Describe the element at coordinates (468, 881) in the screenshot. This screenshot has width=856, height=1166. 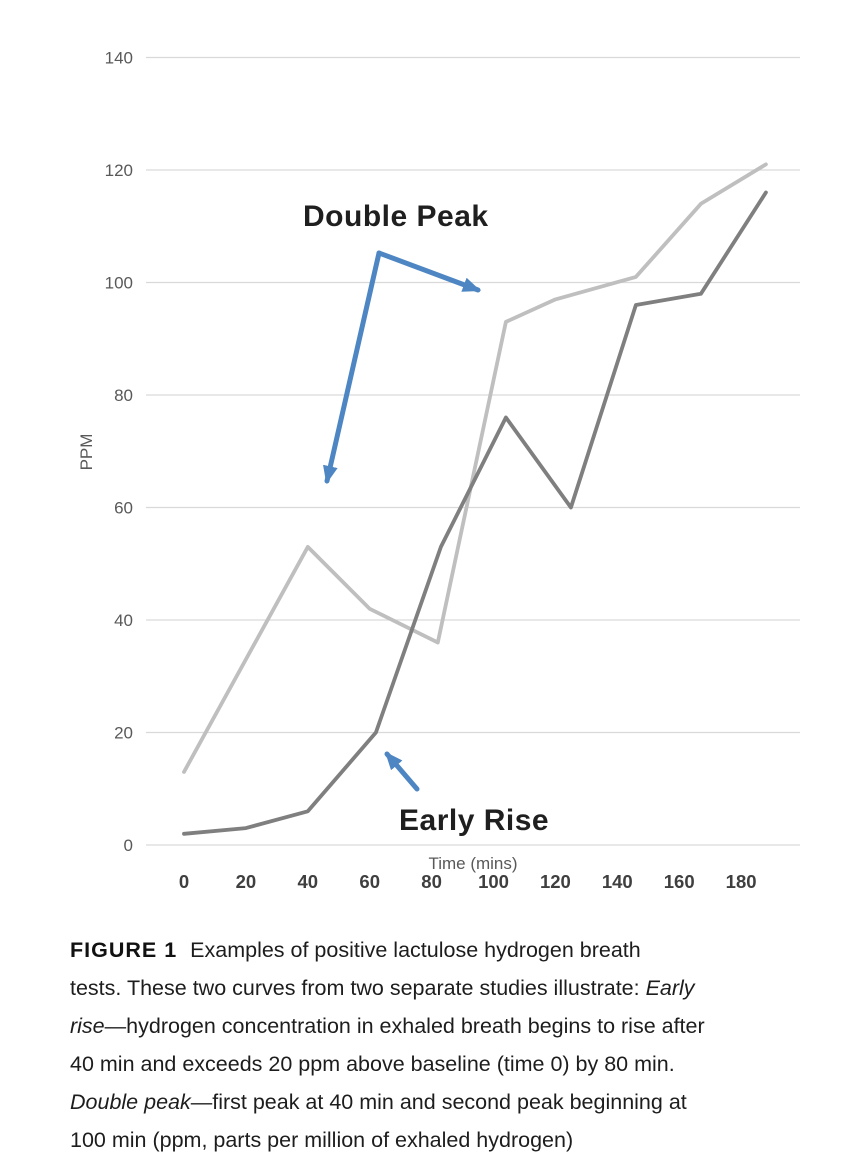
I see `x-axis-tick-labels: 0 20 40 60 80 100 120 140 160 180` at that location.